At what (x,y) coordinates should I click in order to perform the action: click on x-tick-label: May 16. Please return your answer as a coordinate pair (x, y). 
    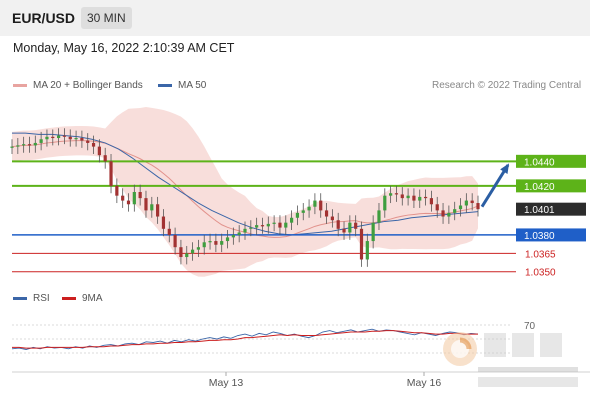
    Looking at the image, I should click on (424, 383).